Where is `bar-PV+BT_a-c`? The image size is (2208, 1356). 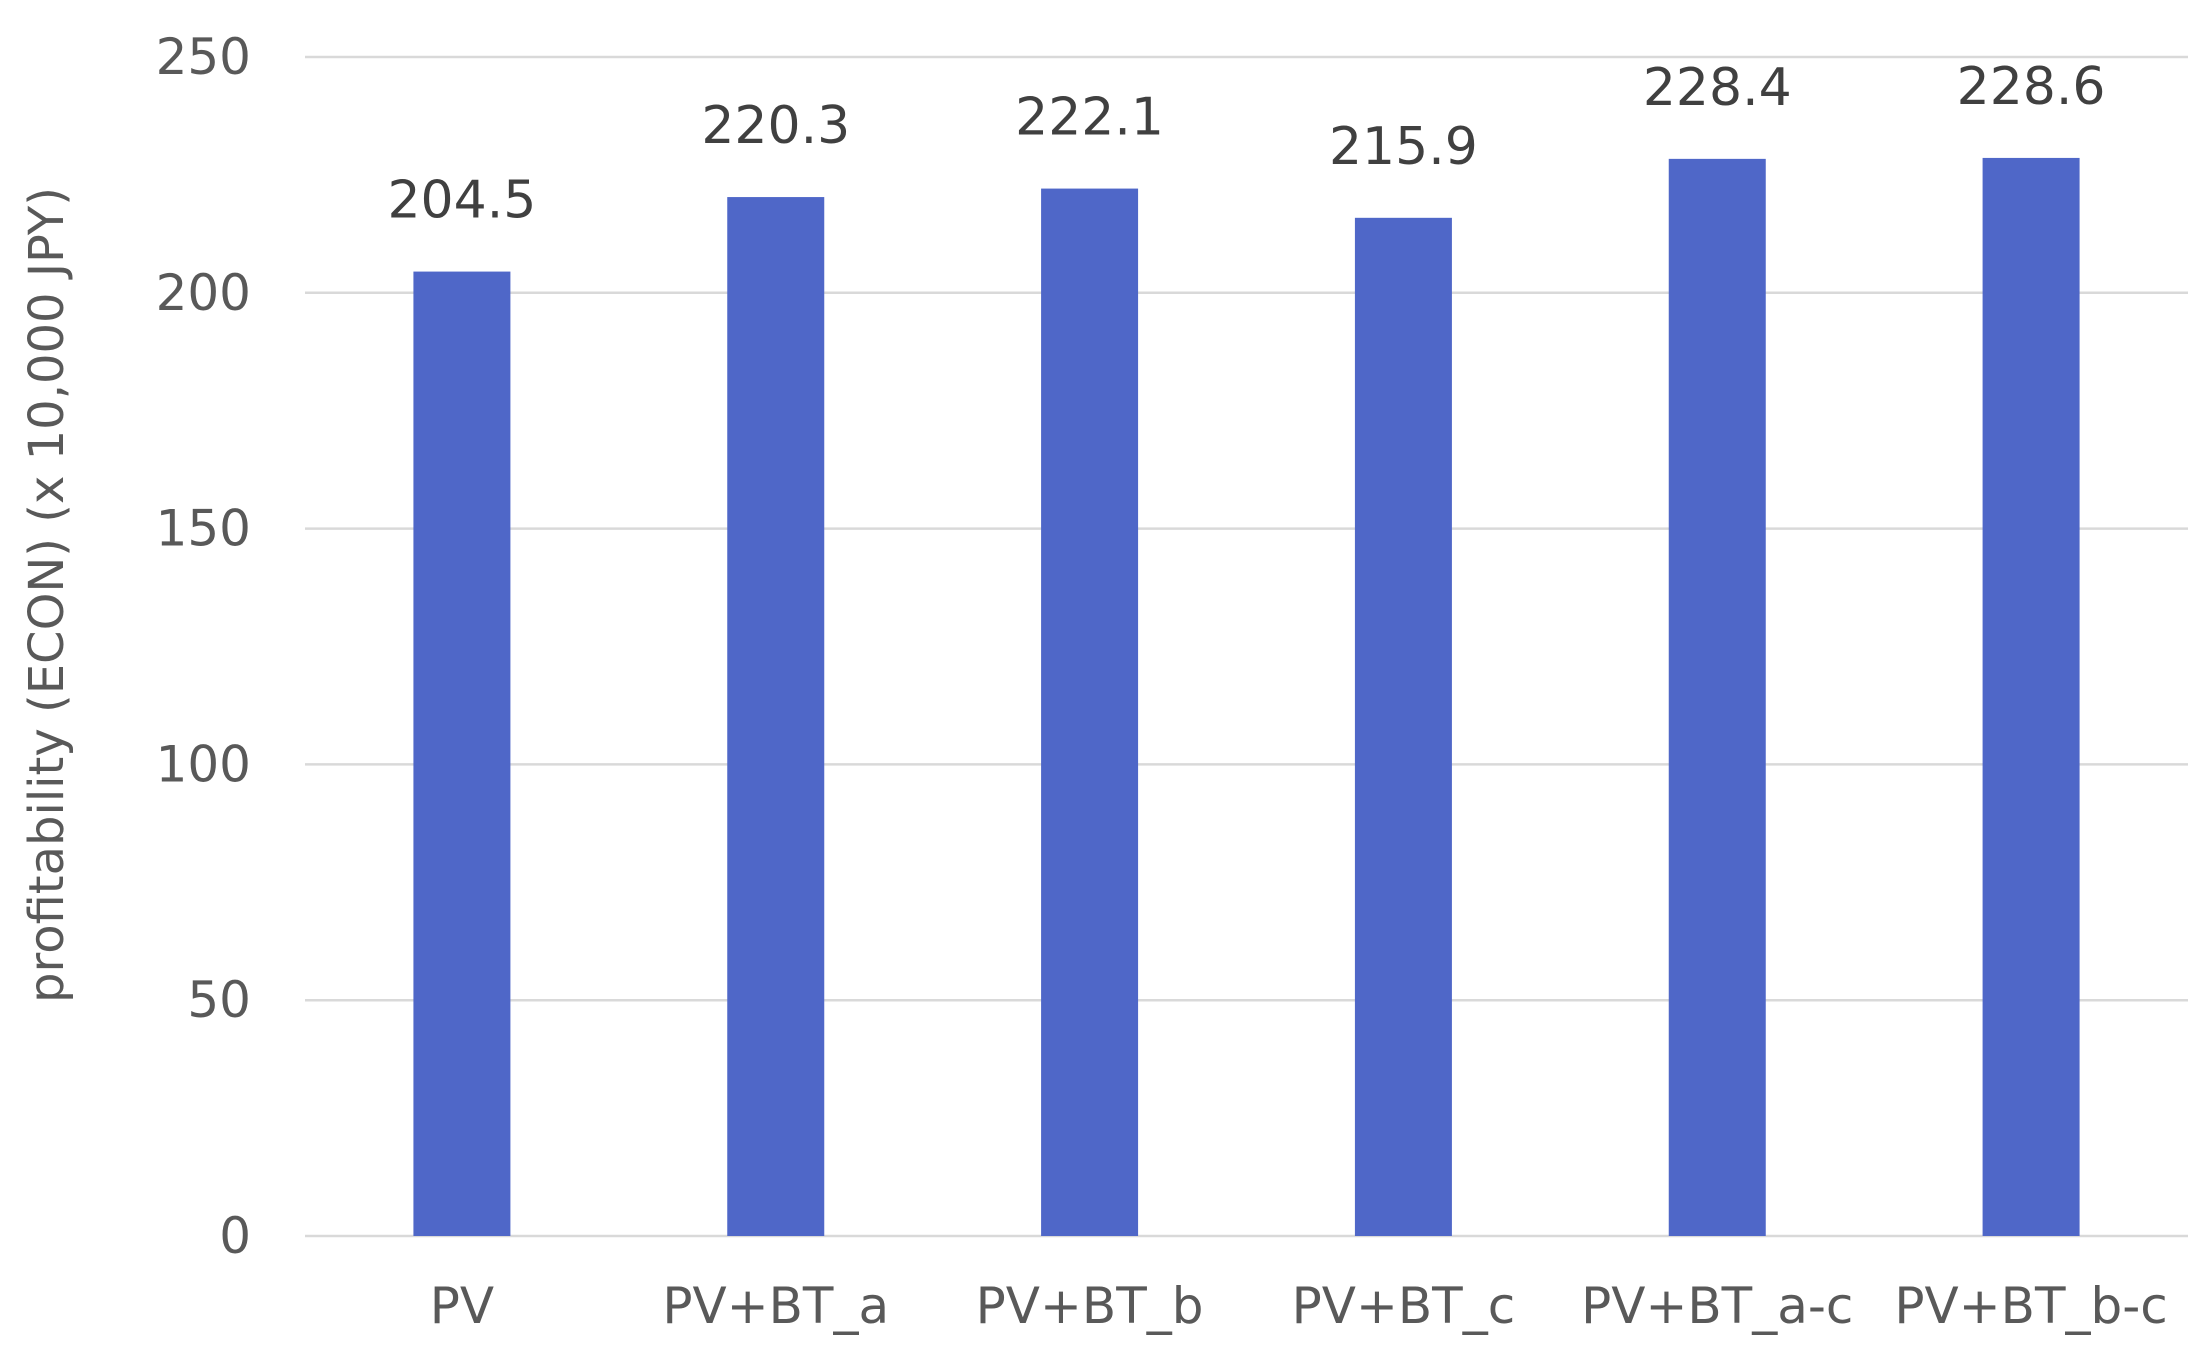 bar-PV+BT_a-c is located at coordinates (1717, 697).